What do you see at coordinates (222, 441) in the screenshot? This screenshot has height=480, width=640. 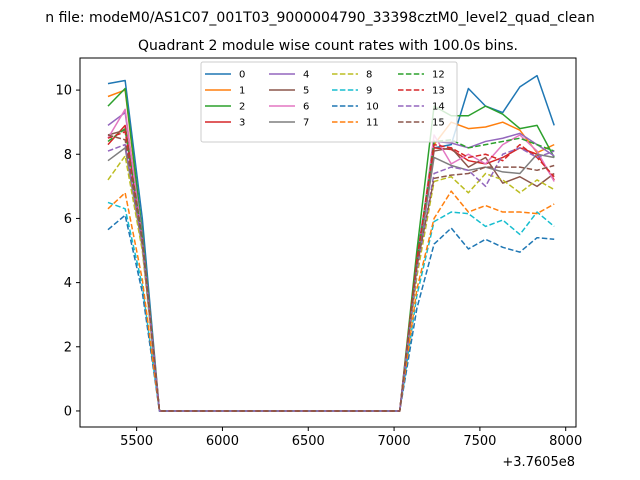 I see `x-tick-label: 6000` at bounding box center [222, 441].